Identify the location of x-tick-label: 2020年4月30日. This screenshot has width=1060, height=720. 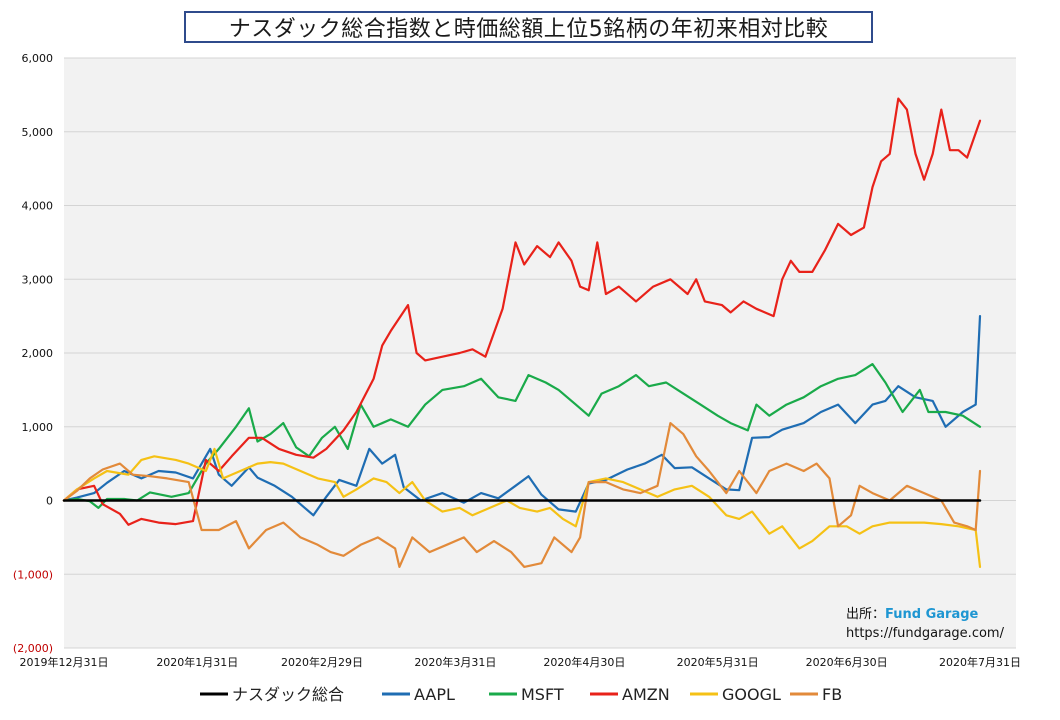
(584, 662).